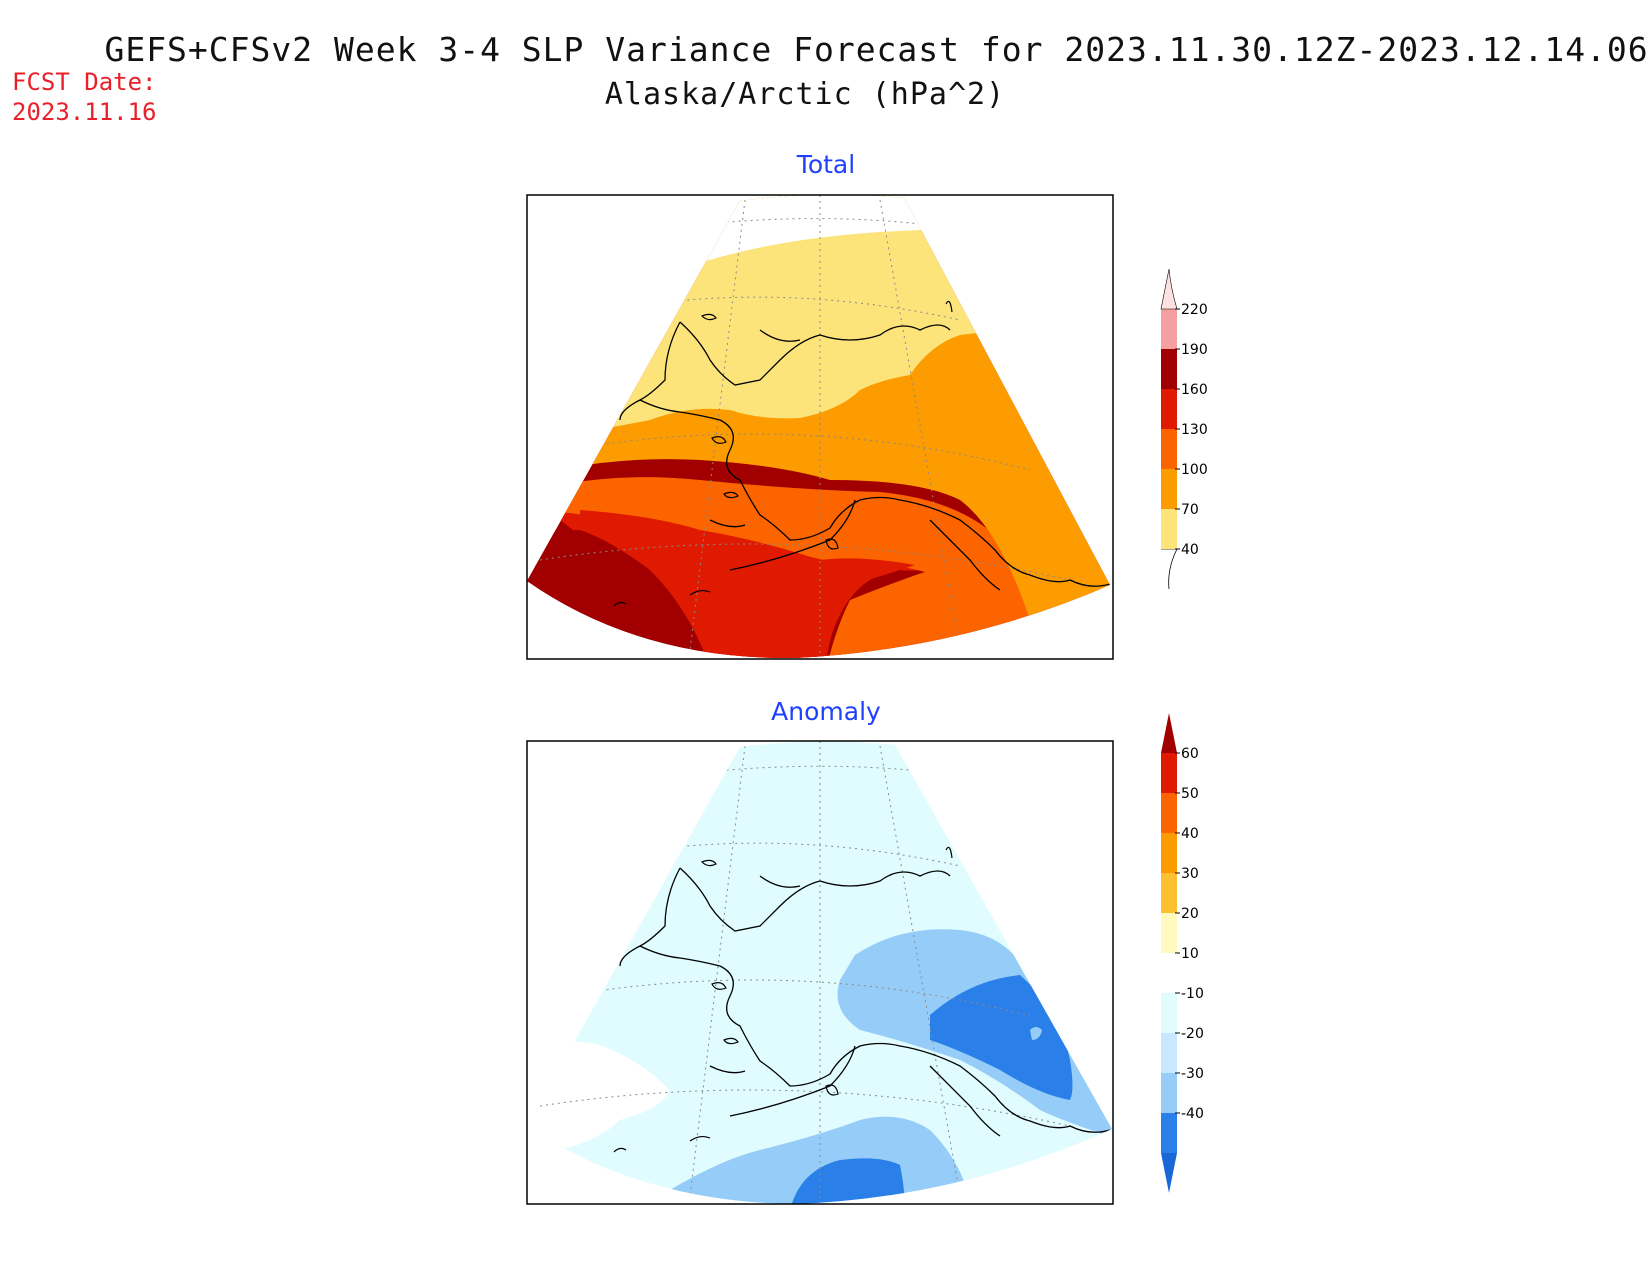 The image size is (1650, 1275). I want to click on anomaly-colorbar-tick-label: 40, so click(1190, 834).